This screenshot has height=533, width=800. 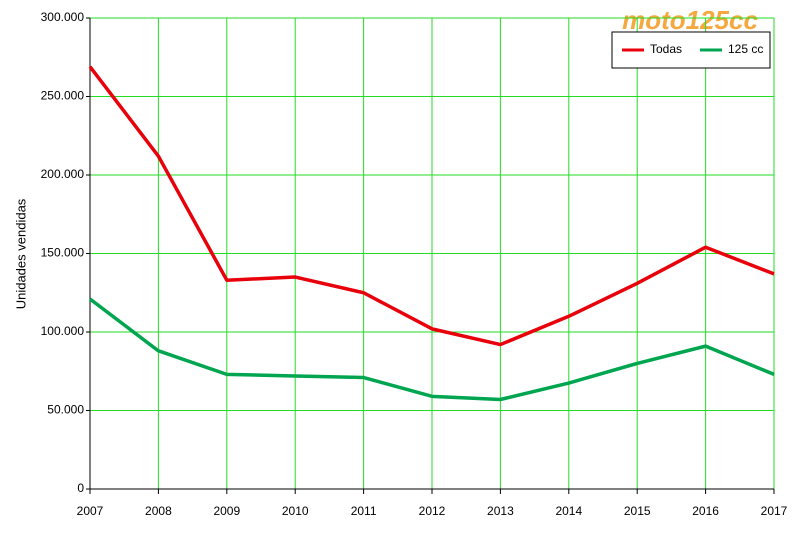 What do you see at coordinates (666, 49) in the screenshot?
I see `legend-label: Todas` at bounding box center [666, 49].